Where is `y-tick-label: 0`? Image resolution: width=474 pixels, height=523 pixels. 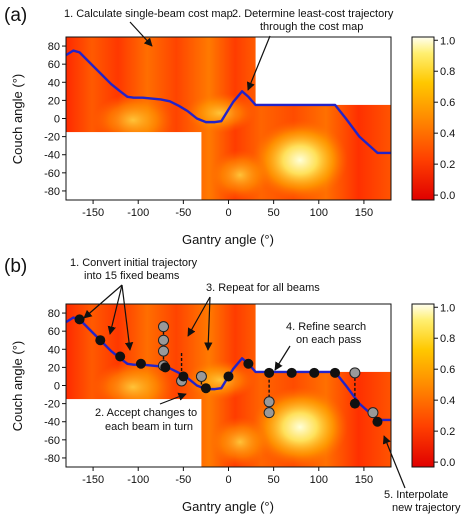
y-tick-label: 0 is located at coordinates (57, 387).